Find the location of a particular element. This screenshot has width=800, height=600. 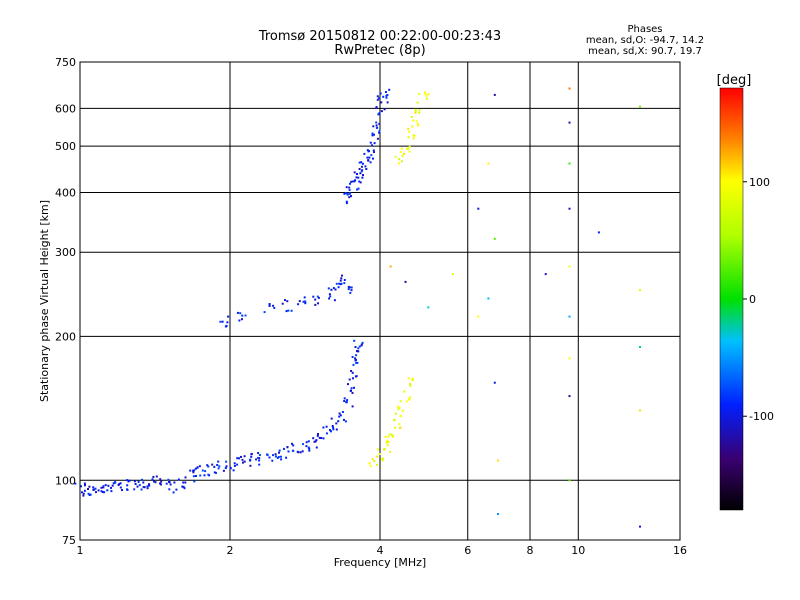

colorbar-tick-label: 0 is located at coordinates (752, 299).